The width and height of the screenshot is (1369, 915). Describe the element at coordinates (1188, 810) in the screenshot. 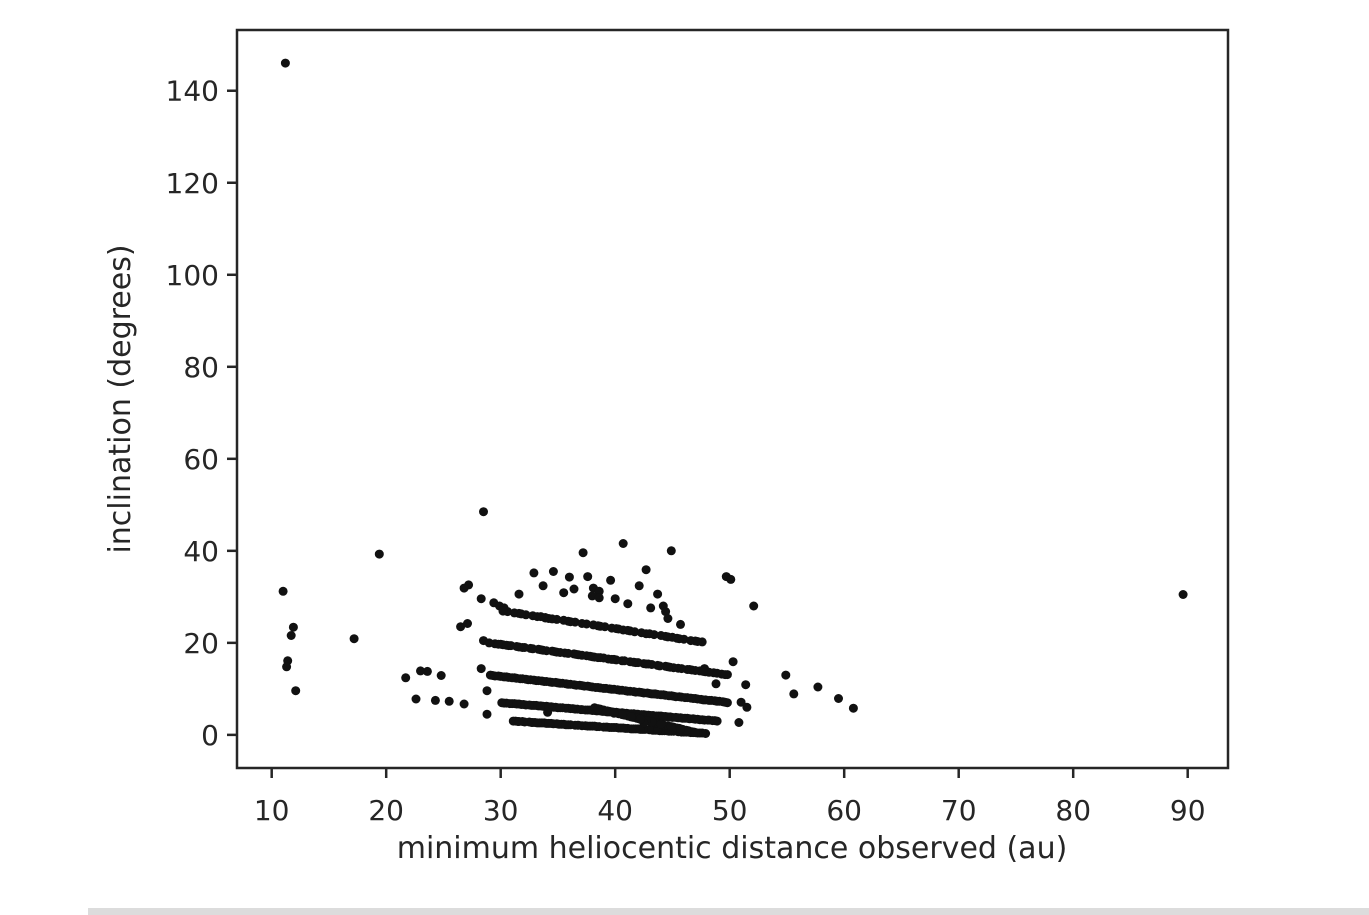

I see `x-tick-label: 90` at that location.